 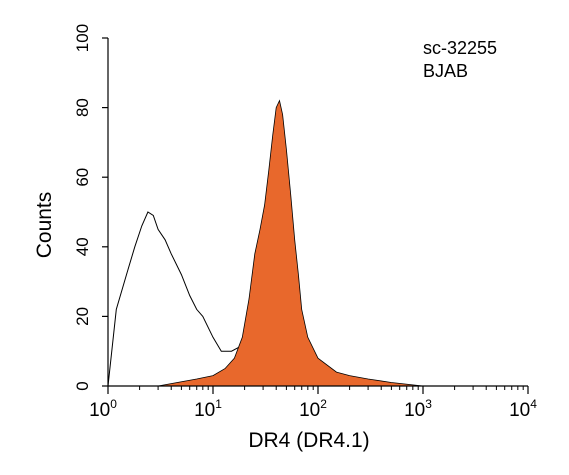 I want to click on y-axis-label: Counts, so click(x=44, y=225).